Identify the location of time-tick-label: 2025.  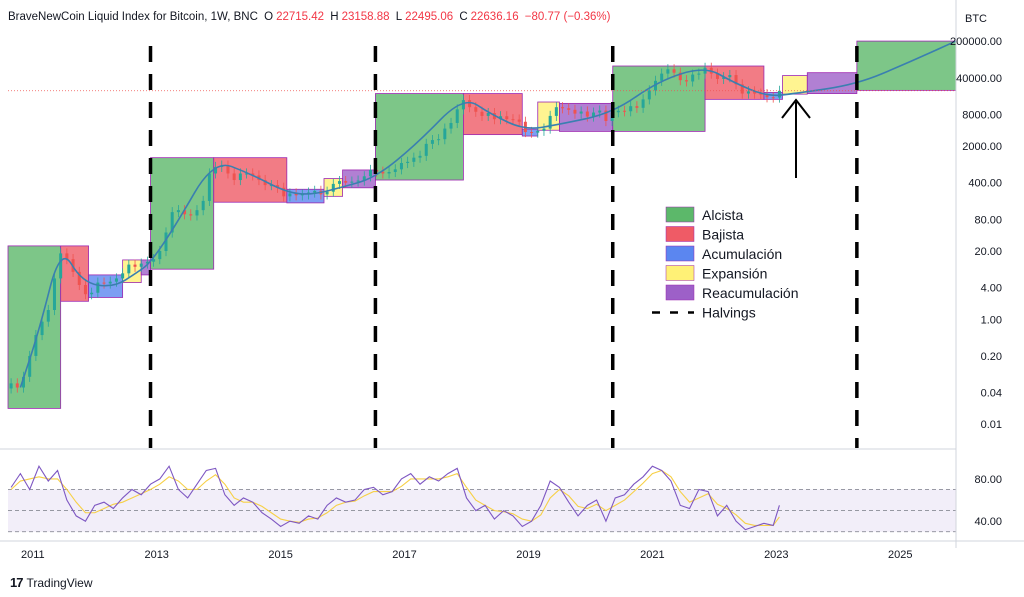
(900, 555).